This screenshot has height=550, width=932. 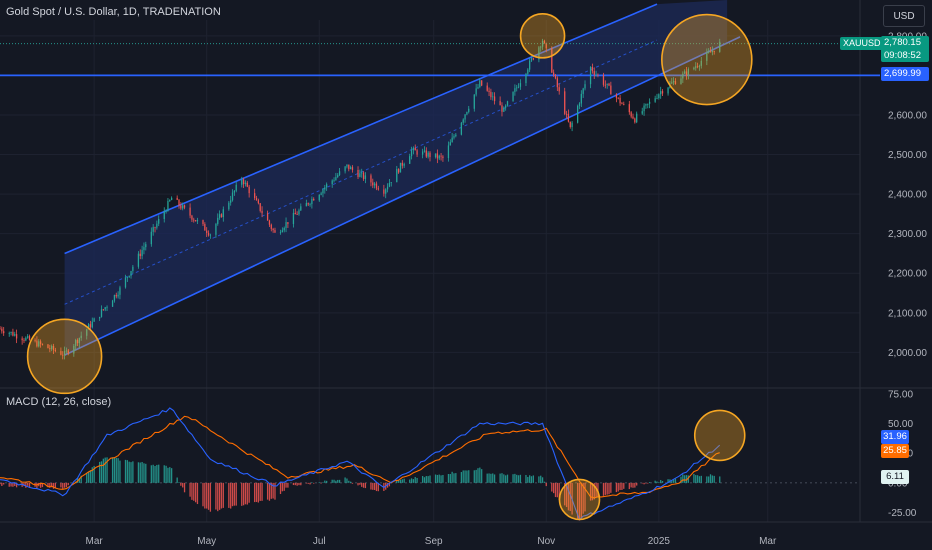 What do you see at coordinates (895, 451) in the screenshot?
I see `signal-value-badge: 25.85` at bounding box center [895, 451].